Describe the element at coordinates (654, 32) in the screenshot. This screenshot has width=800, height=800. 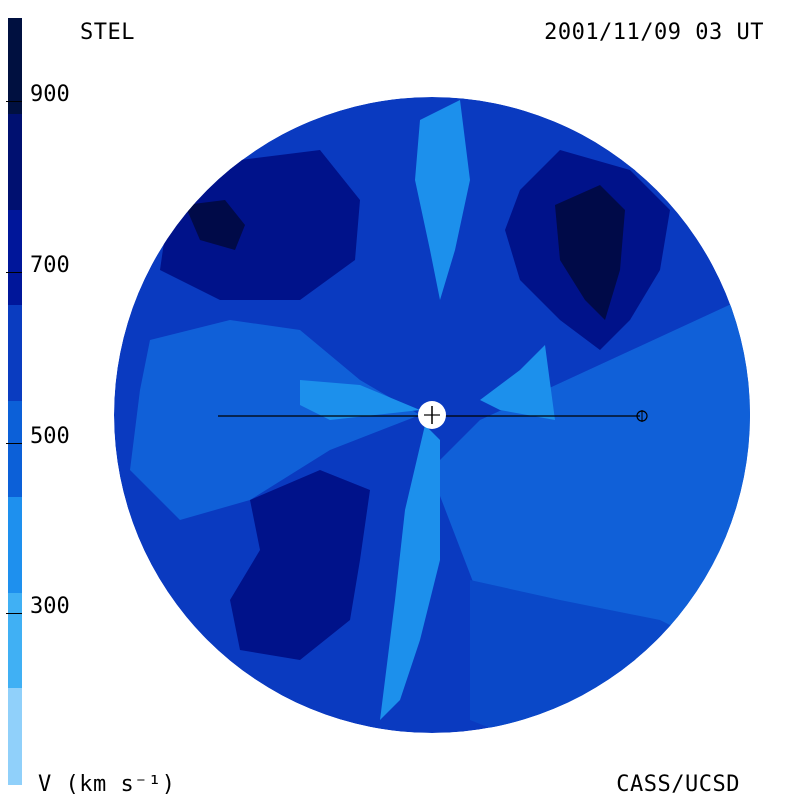
I see `timestamp-title: 2001/11/09 03 UT` at that location.